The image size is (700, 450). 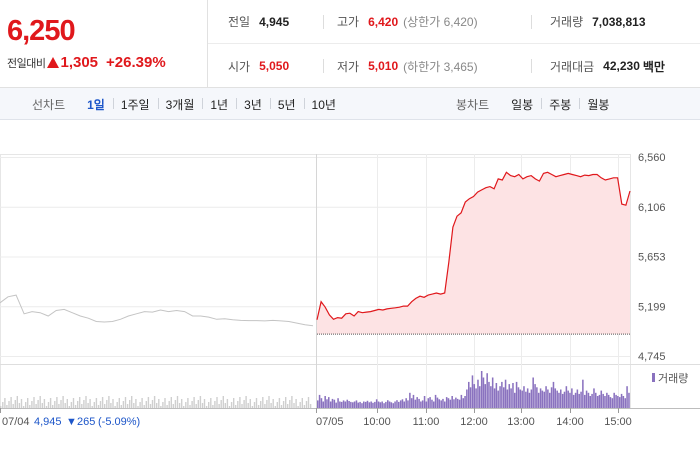 What do you see at coordinates (474, 422) in the screenshot?
I see `x-tick-label: 12:00` at bounding box center [474, 422].